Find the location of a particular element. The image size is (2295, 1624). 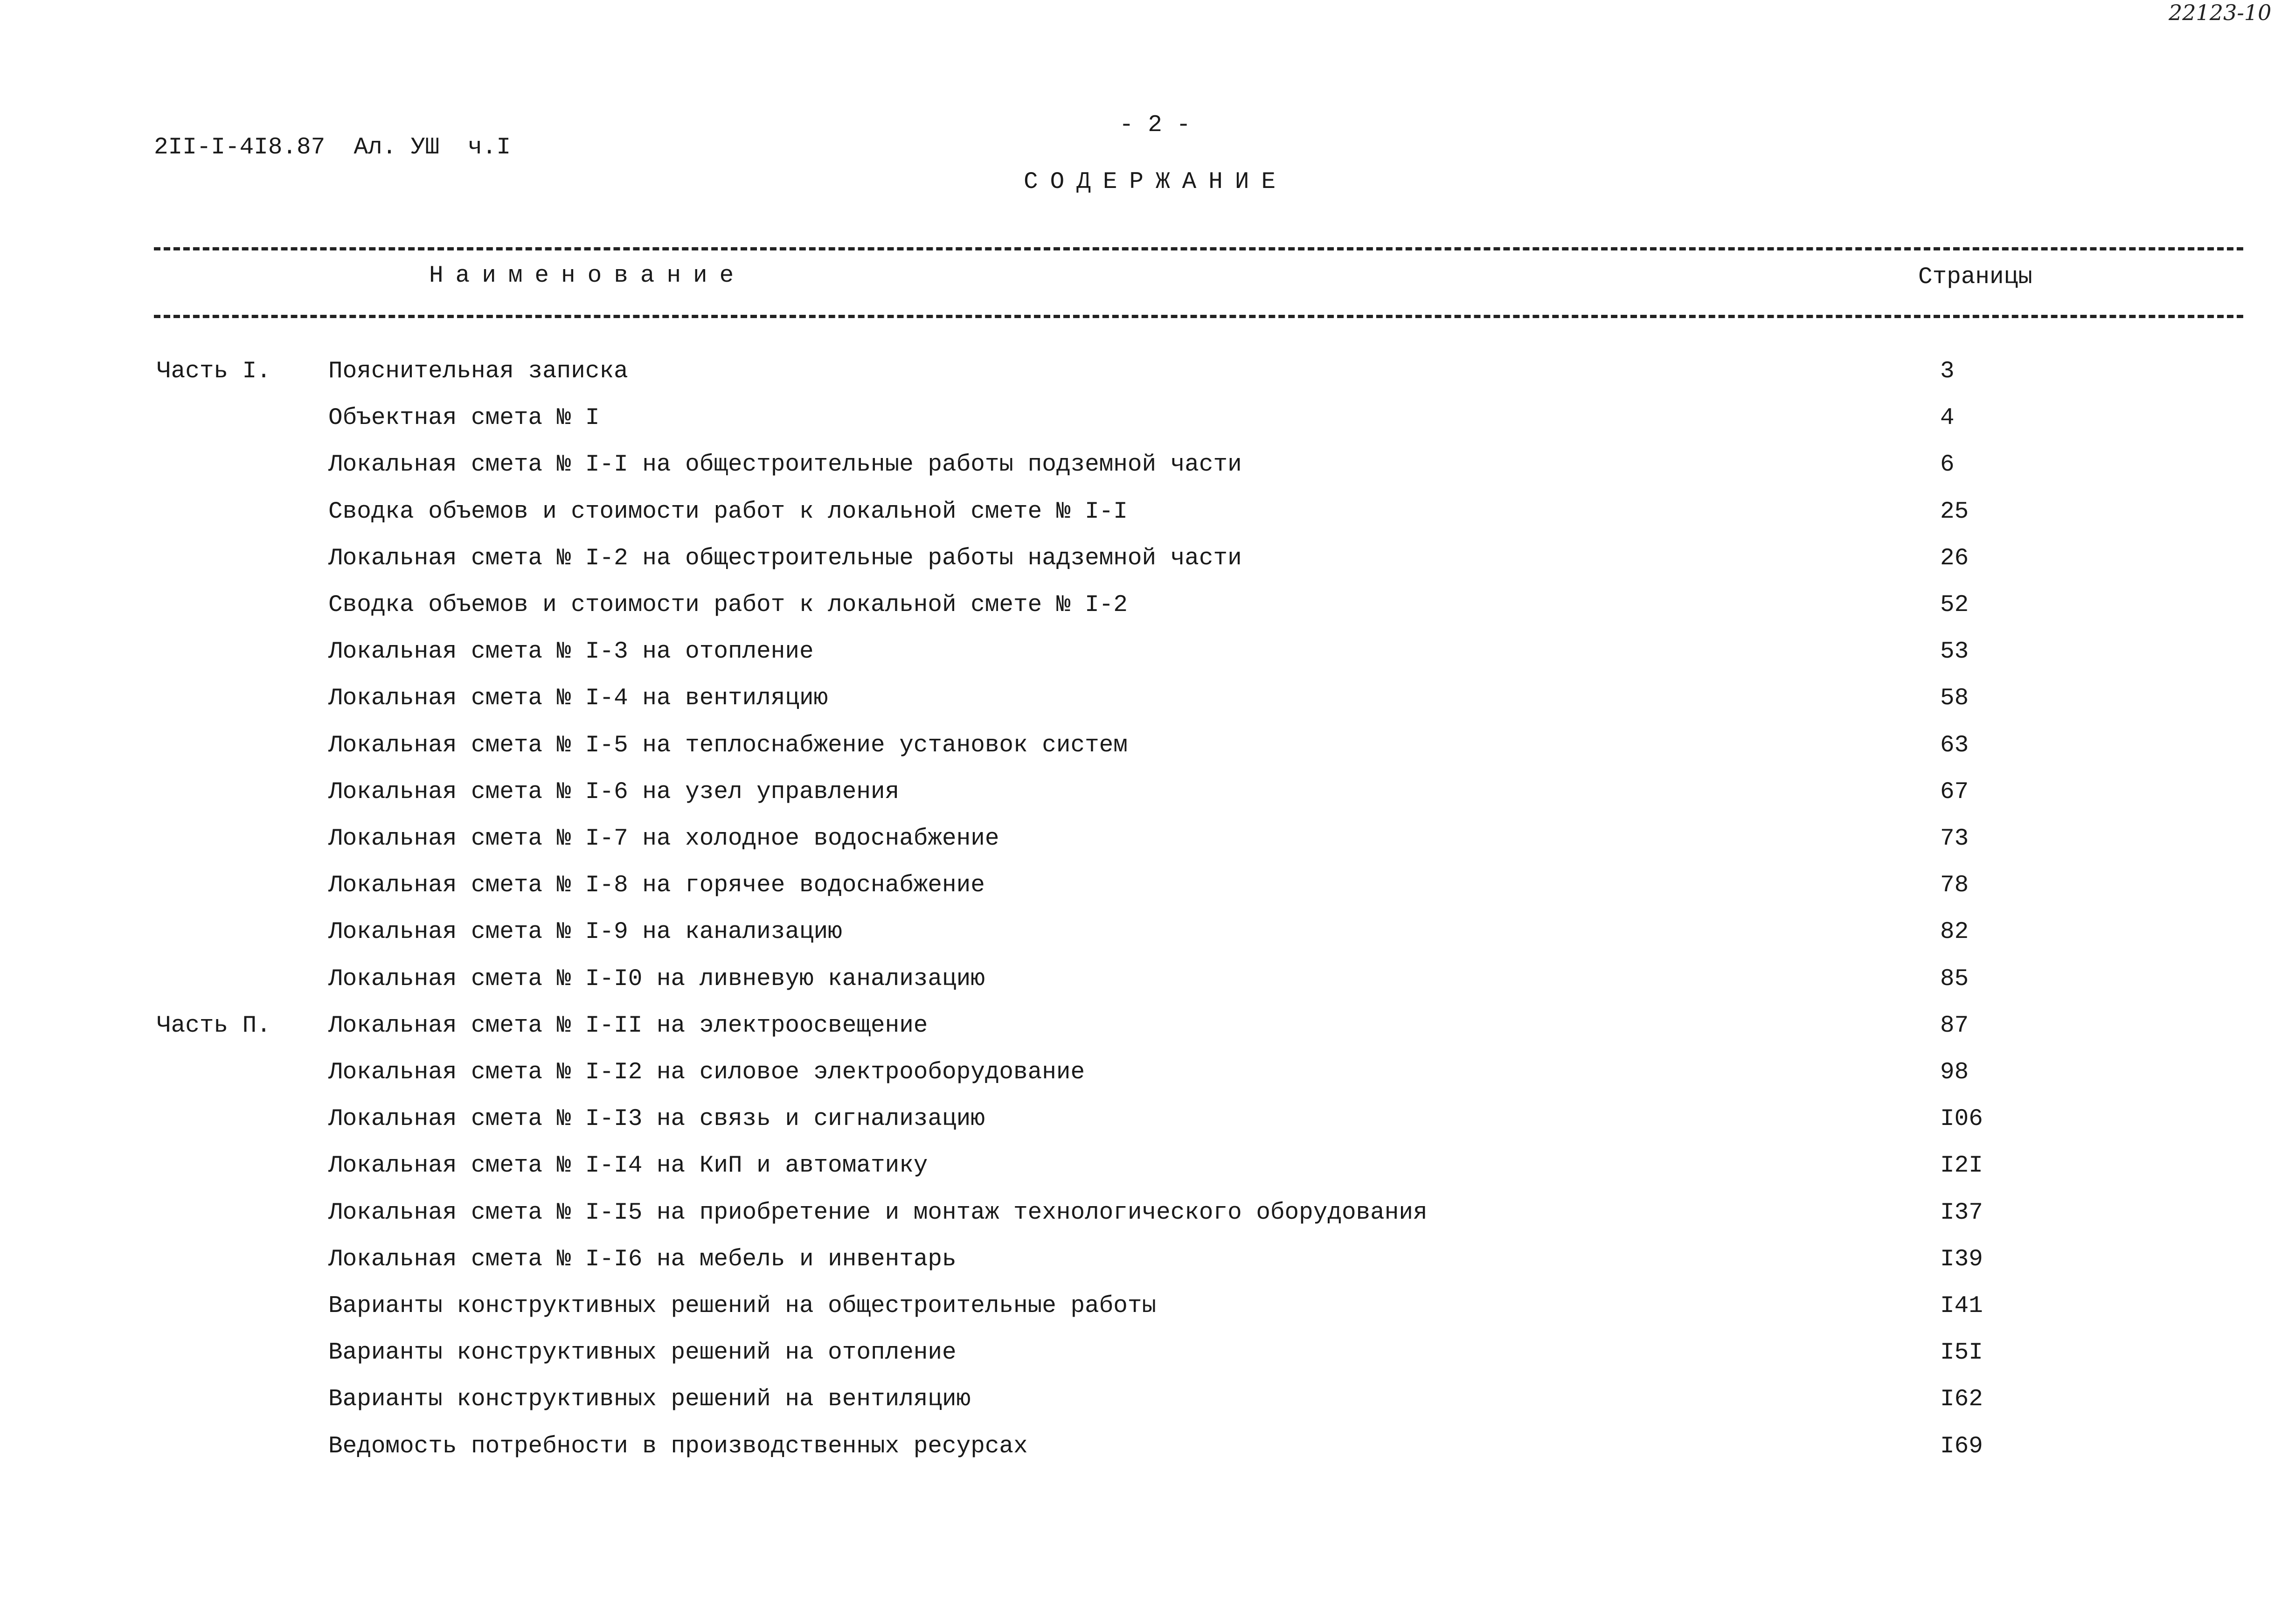

entry-page: I39 is located at coordinates (1961, 1259).